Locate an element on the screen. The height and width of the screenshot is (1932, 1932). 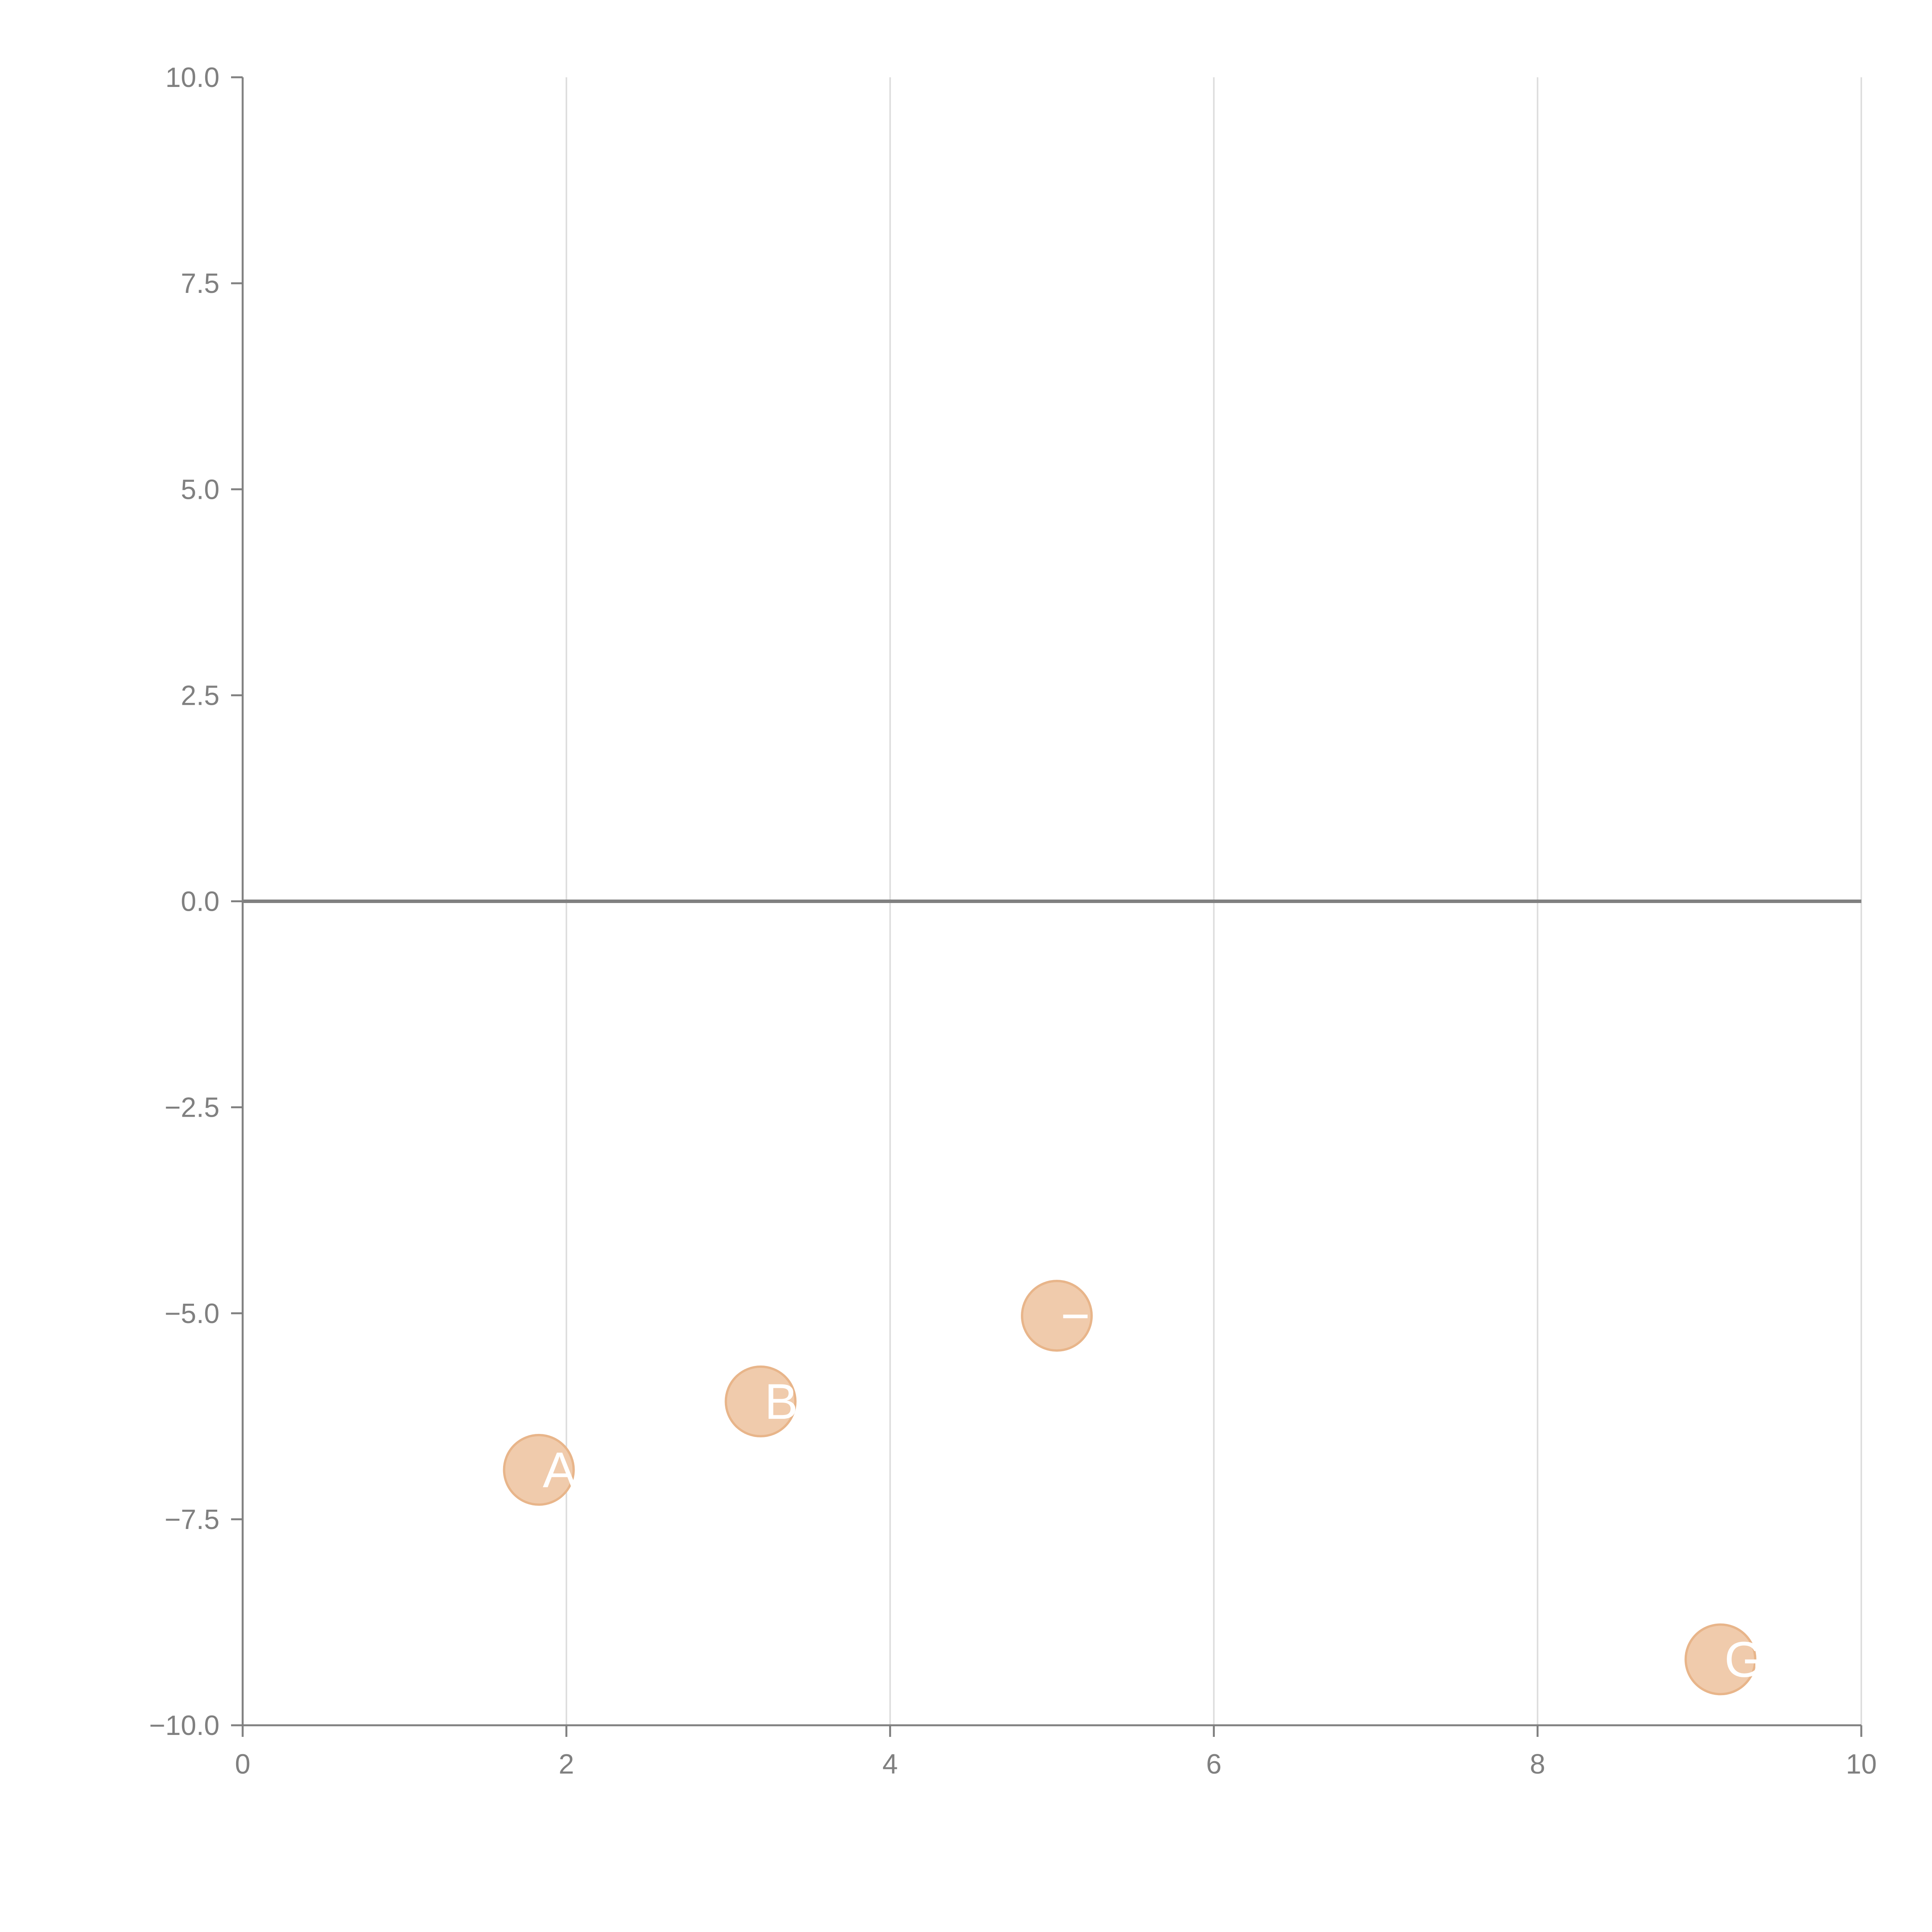
label-layer: A B −E GA is located at coordinates (1170, 1487).